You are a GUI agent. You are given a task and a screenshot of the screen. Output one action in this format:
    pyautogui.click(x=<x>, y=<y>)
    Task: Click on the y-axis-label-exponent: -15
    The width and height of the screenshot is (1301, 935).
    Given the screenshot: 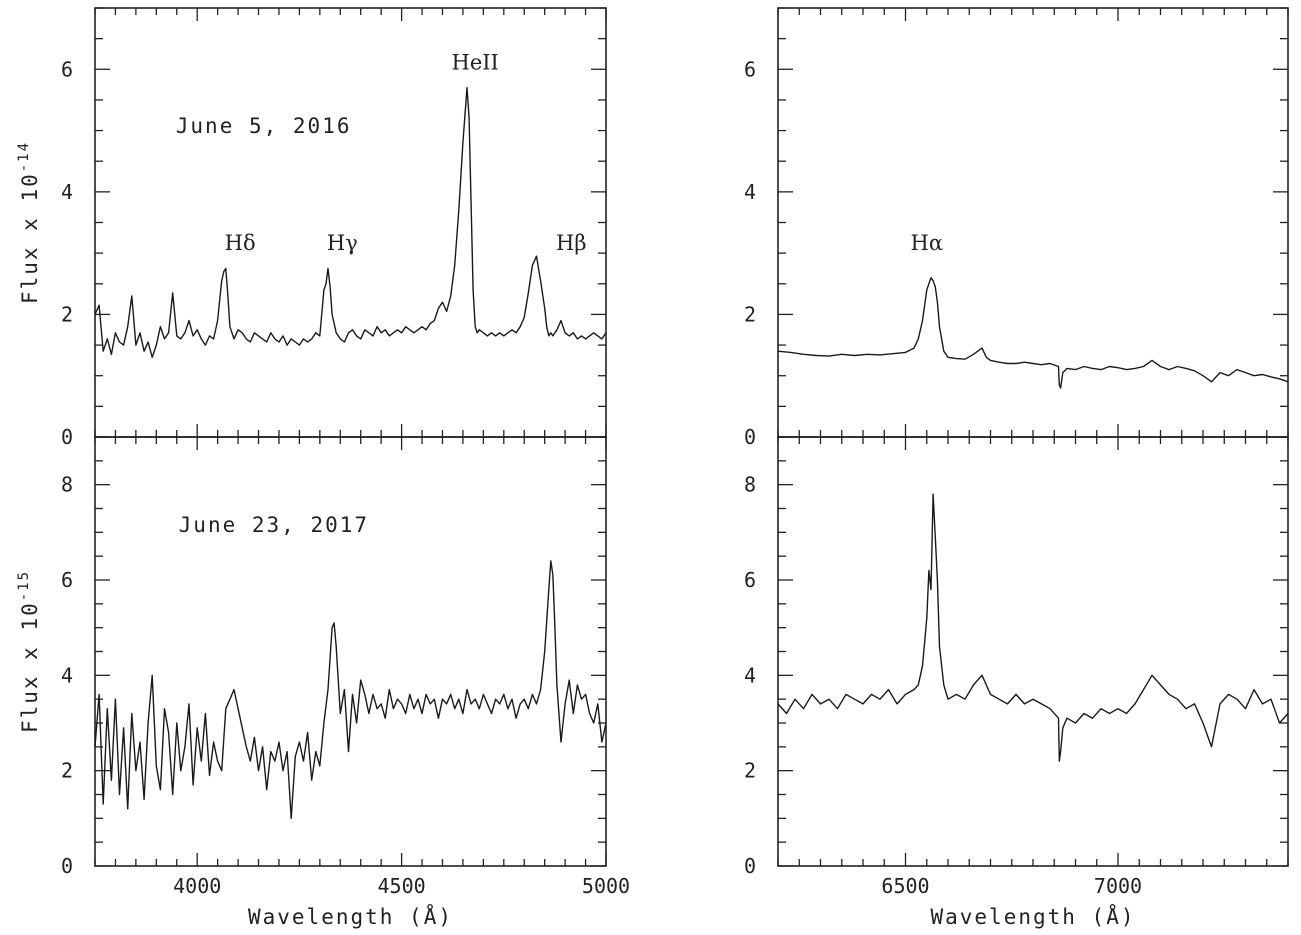 What is the action you would take?
    pyautogui.click(x=24, y=585)
    